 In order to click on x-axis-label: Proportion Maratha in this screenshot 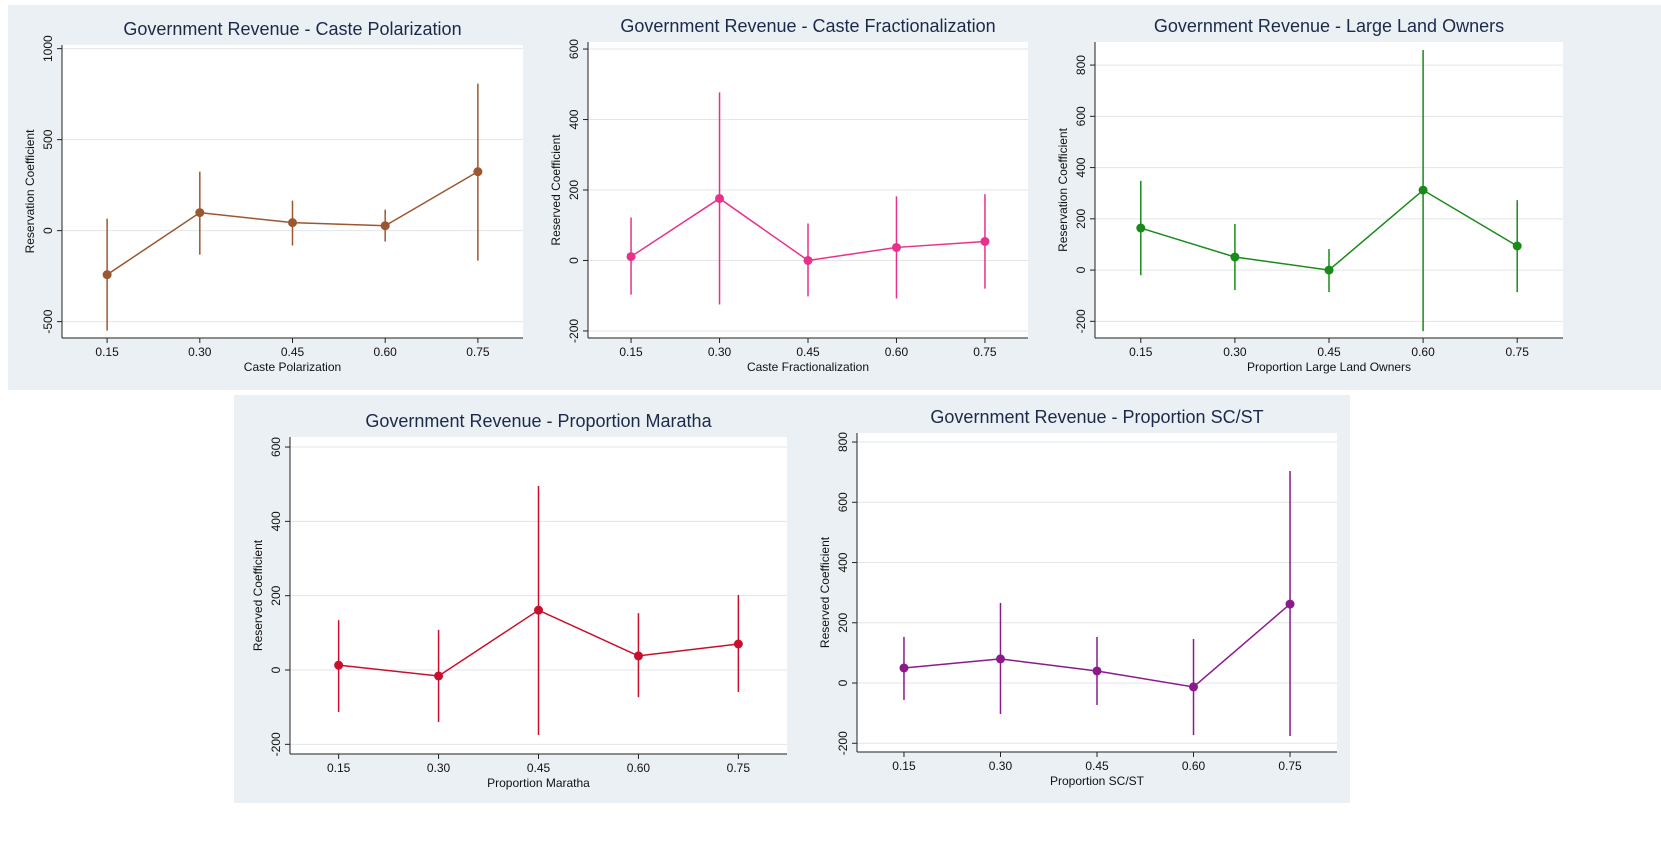, I will do `click(538, 783)`.